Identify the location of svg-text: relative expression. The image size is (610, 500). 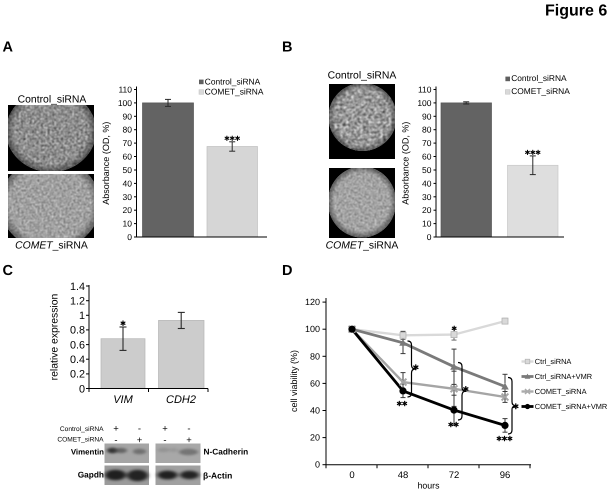
(55, 336).